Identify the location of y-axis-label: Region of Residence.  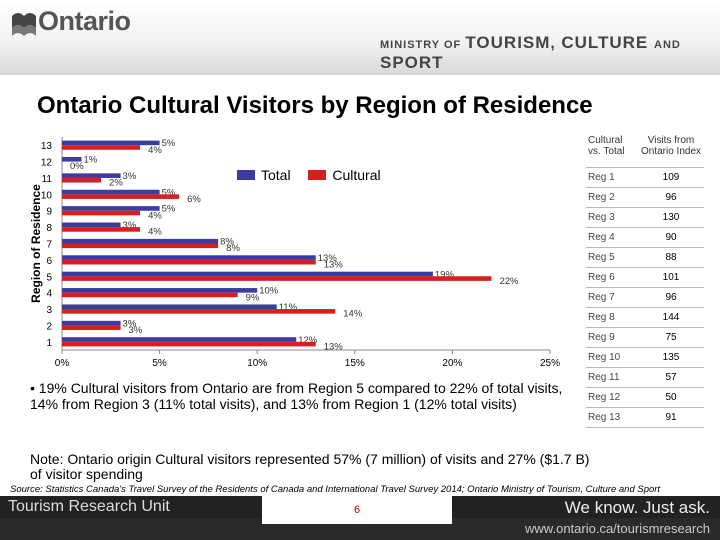
(36, 243).